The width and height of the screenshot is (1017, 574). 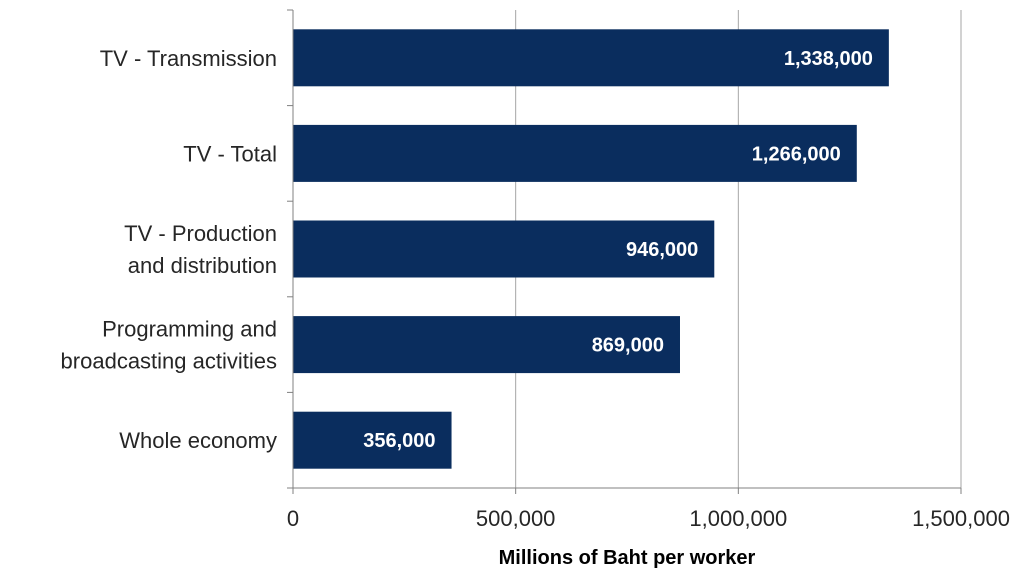 I want to click on bar-data-label: 946,000, so click(x=662, y=250).